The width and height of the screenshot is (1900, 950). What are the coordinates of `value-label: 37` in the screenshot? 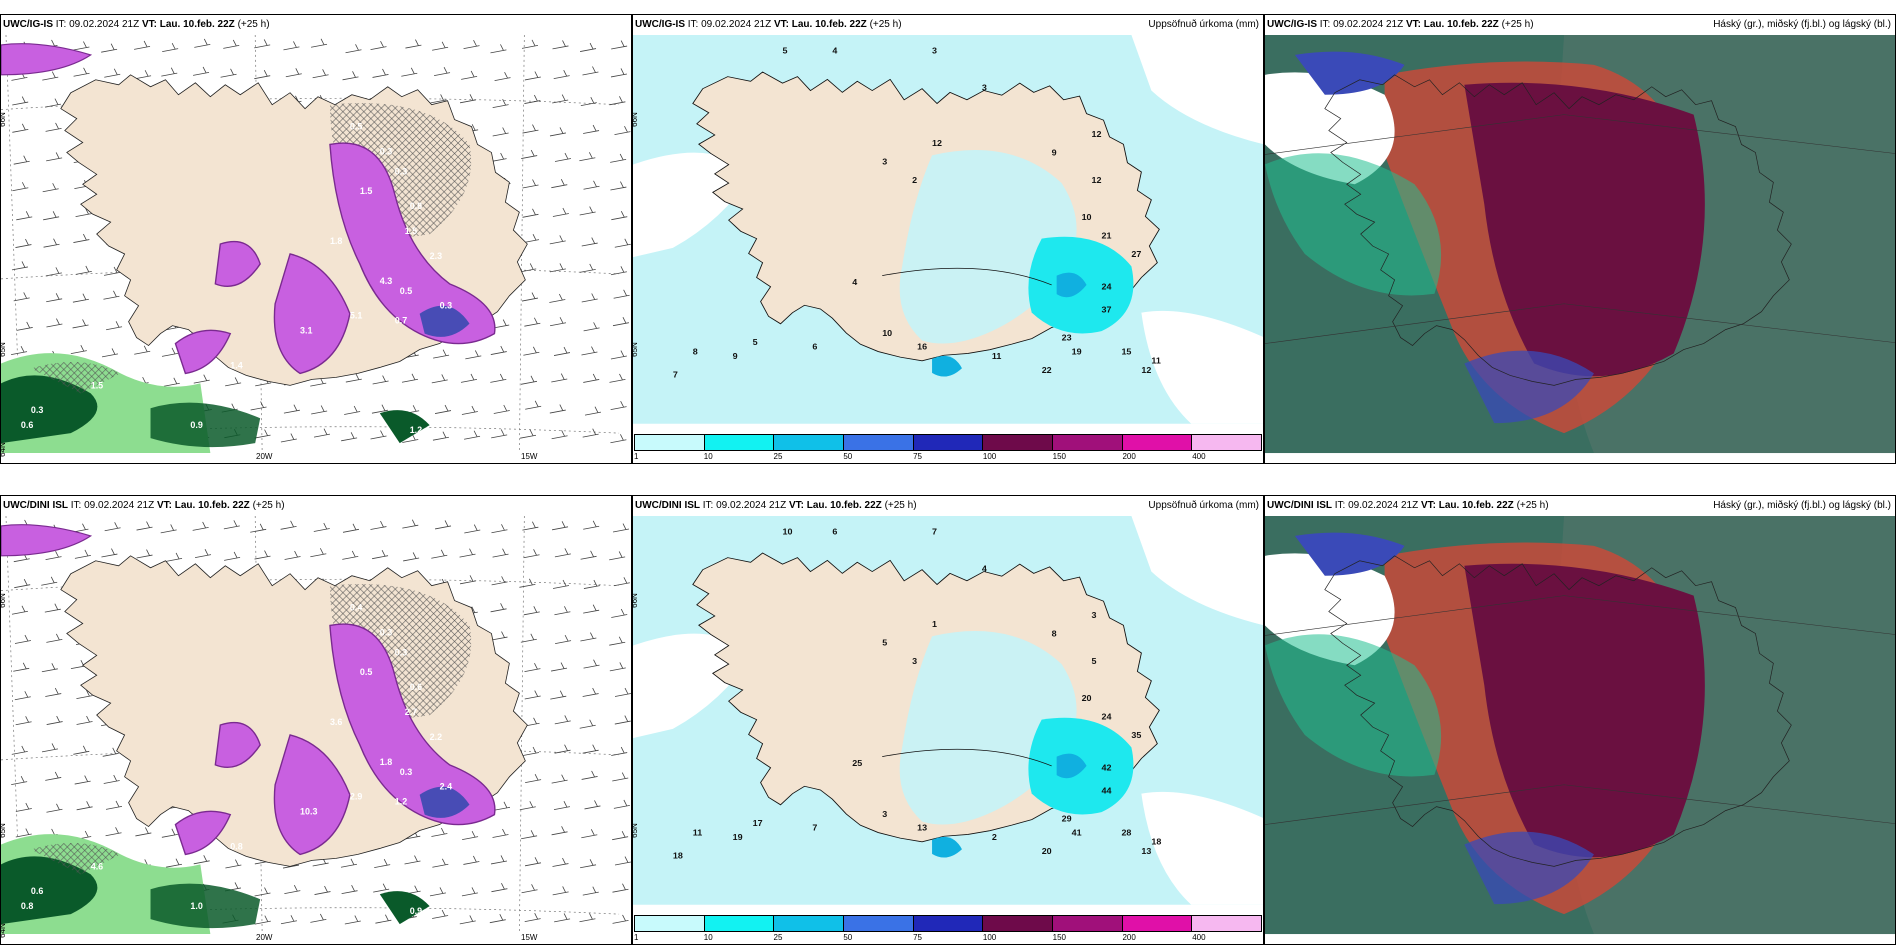 It's located at (1107, 310).